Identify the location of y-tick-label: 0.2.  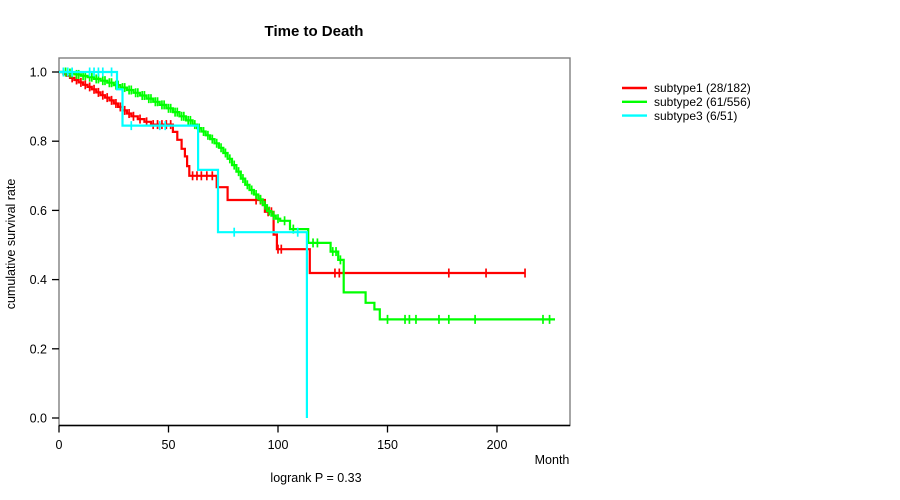
(38, 349).